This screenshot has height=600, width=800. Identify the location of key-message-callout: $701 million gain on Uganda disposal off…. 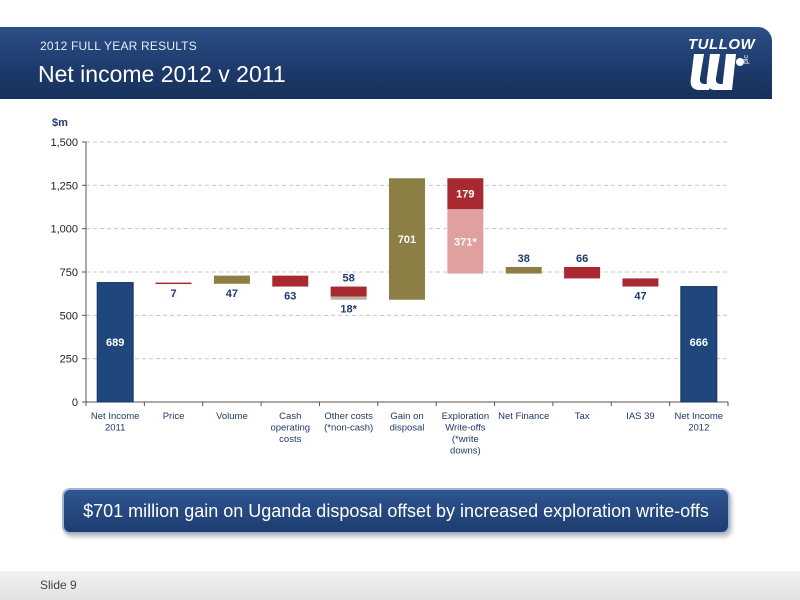
(396, 511).